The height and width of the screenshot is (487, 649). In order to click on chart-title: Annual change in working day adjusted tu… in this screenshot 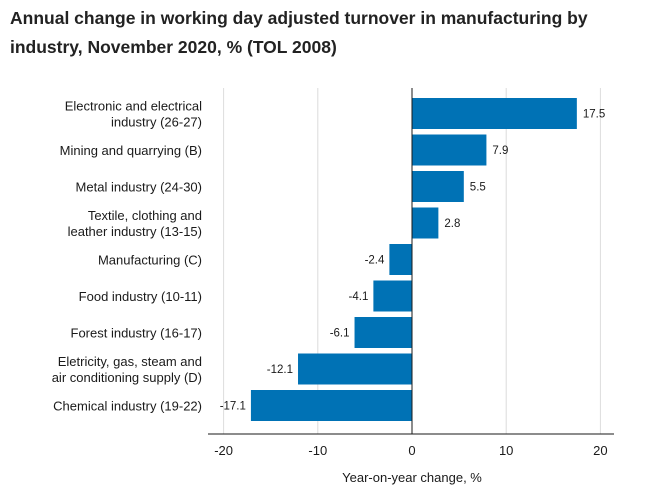, I will do `click(299, 32)`.